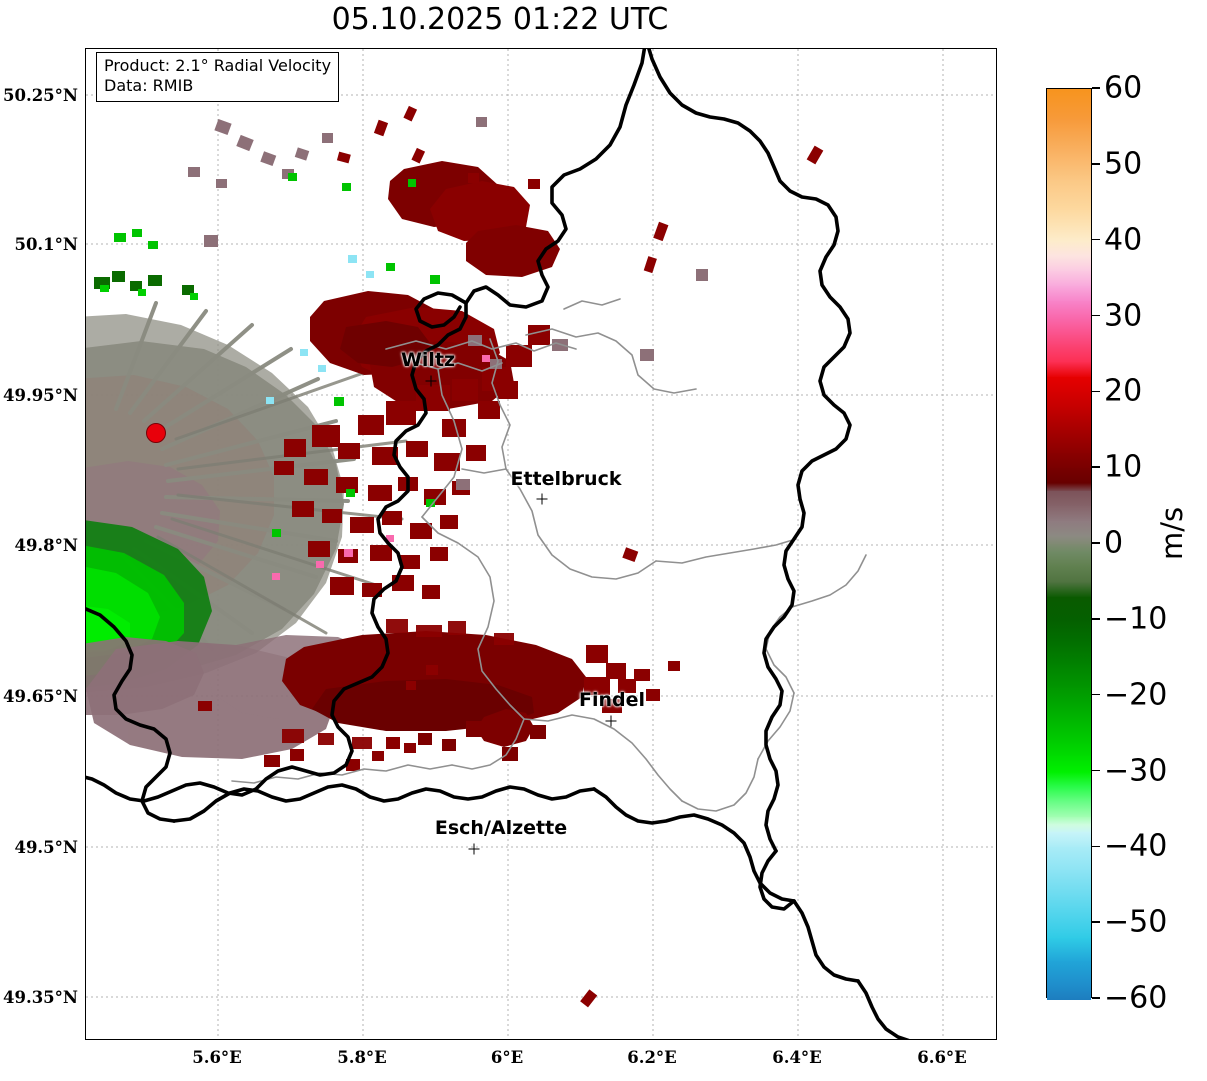  I want to click on colorbar-tick-label: −50, so click(1136, 922).